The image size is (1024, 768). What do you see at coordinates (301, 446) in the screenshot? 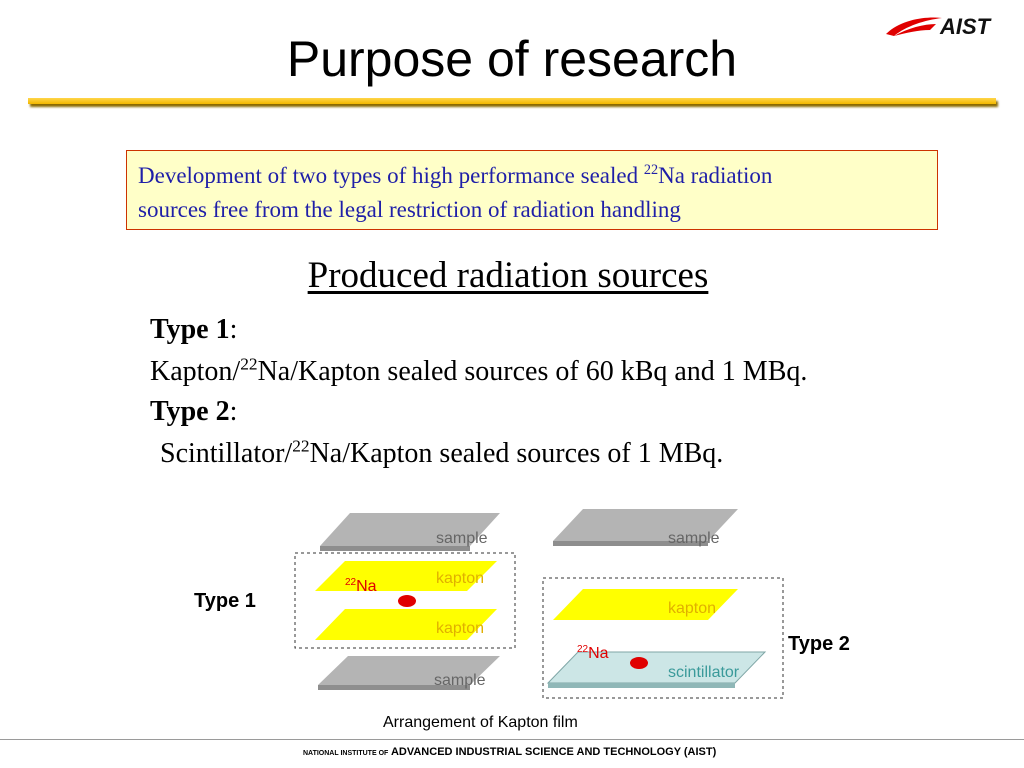
I see `type2-sup: 22` at bounding box center [301, 446].